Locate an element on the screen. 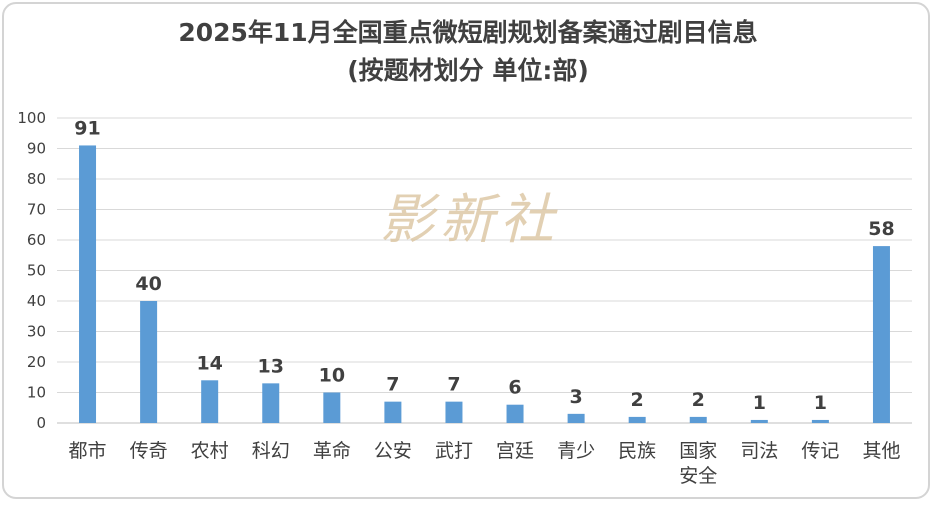  x-tick-label: 司法 is located at coordinates (759, 451).